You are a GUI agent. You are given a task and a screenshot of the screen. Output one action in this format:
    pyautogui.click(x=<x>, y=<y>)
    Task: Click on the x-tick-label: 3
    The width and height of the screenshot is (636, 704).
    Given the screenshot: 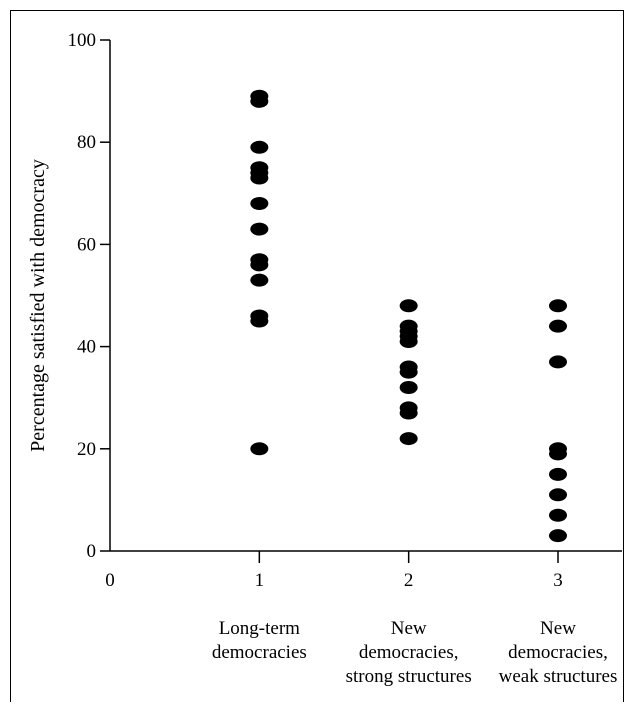 What is the action you would take?
    pyautogui.click(x=558, y=580)
    